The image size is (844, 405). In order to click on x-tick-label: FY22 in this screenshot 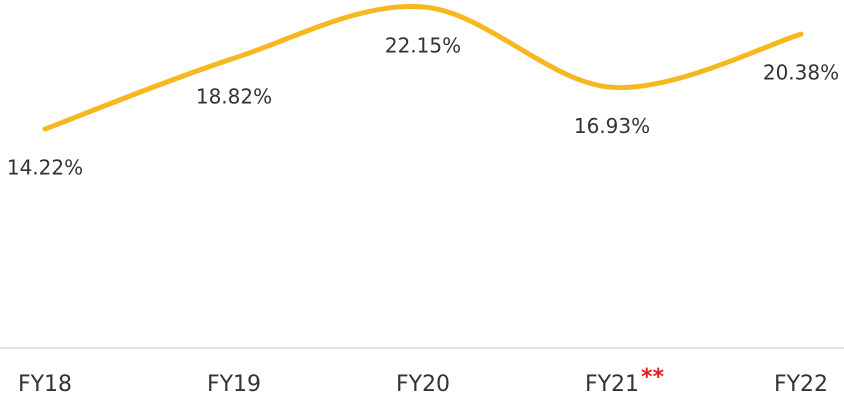, I will do `click(801, 384)`.